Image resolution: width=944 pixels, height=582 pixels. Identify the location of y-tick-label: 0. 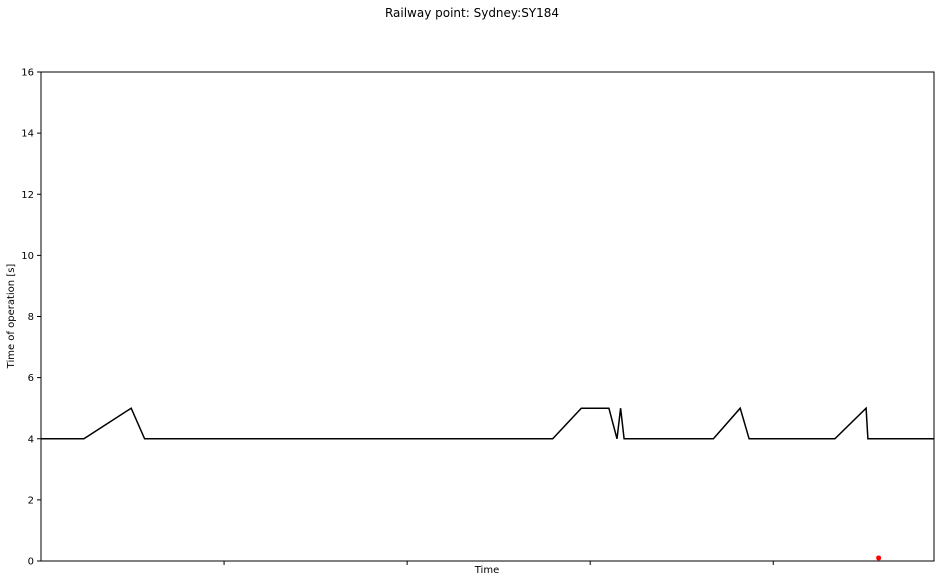
(31, 562).